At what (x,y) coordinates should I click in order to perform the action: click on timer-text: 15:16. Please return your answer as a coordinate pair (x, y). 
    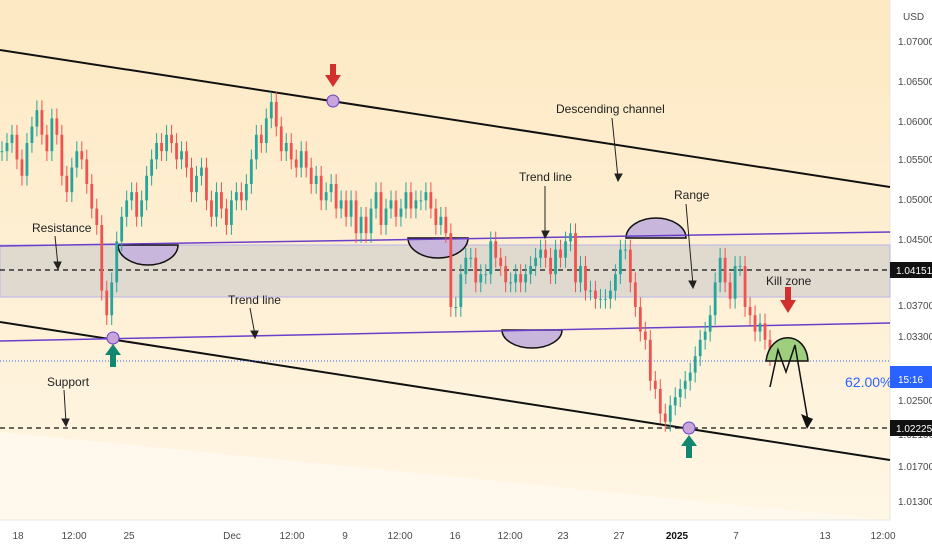
    Looking at the image, I should click on (910, 380).